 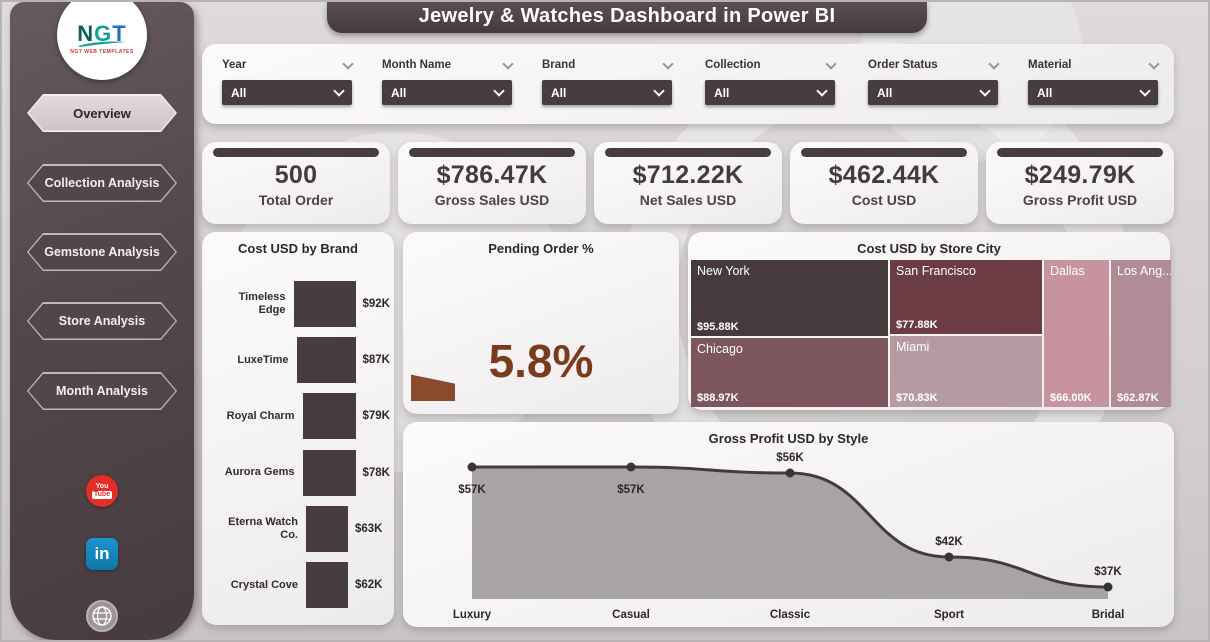 What do you see at coordinates (376, 304) in the screenshot?
I see `bar-value-label: $92K` at bounding box center [376, 304].